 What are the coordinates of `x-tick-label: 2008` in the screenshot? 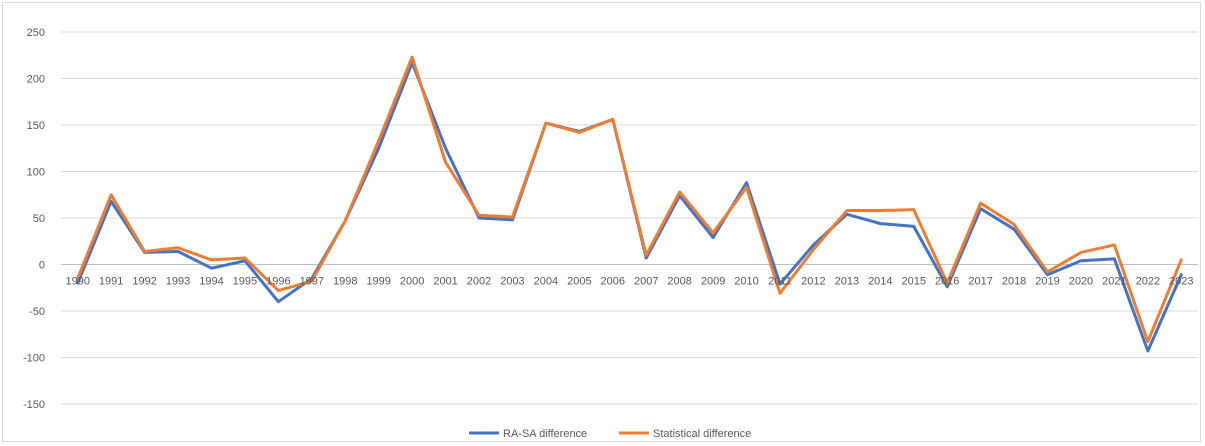 It's located at (679, 282).